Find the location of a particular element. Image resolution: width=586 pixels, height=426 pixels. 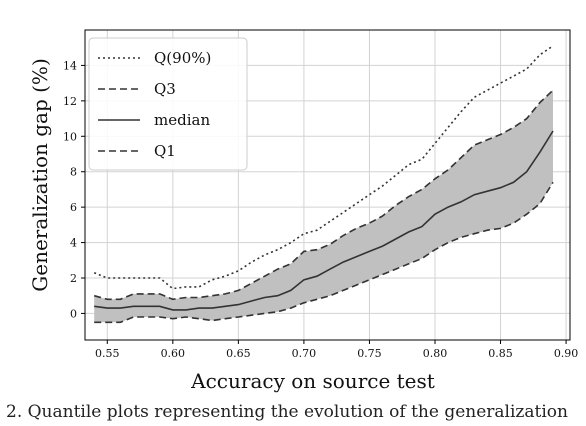

x-tick-label: 0.75 is located at coordinates (369, 353).